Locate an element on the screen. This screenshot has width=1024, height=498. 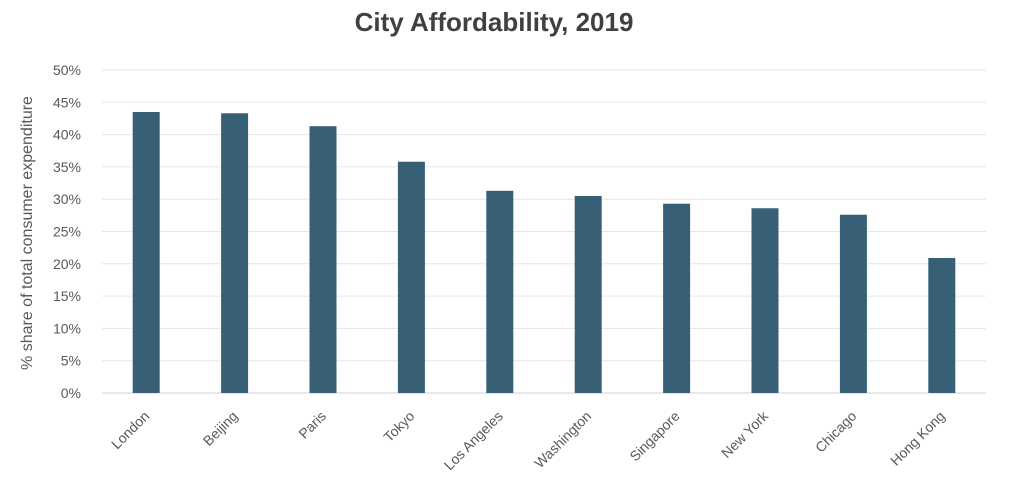
y-axis-label: % share of total consumer expenditure is located at coordinates (27, 233).